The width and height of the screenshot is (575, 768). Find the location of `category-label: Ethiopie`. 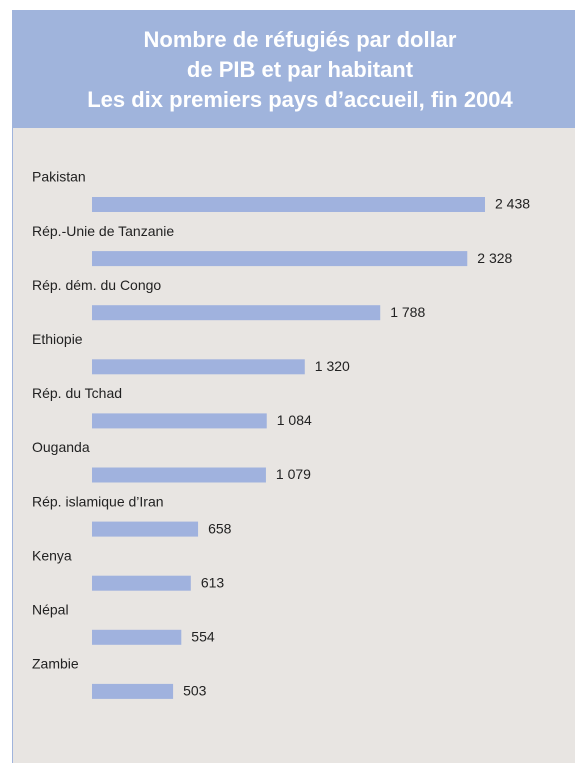

category-label: Ethiopie is located at coordinates (57, 339).